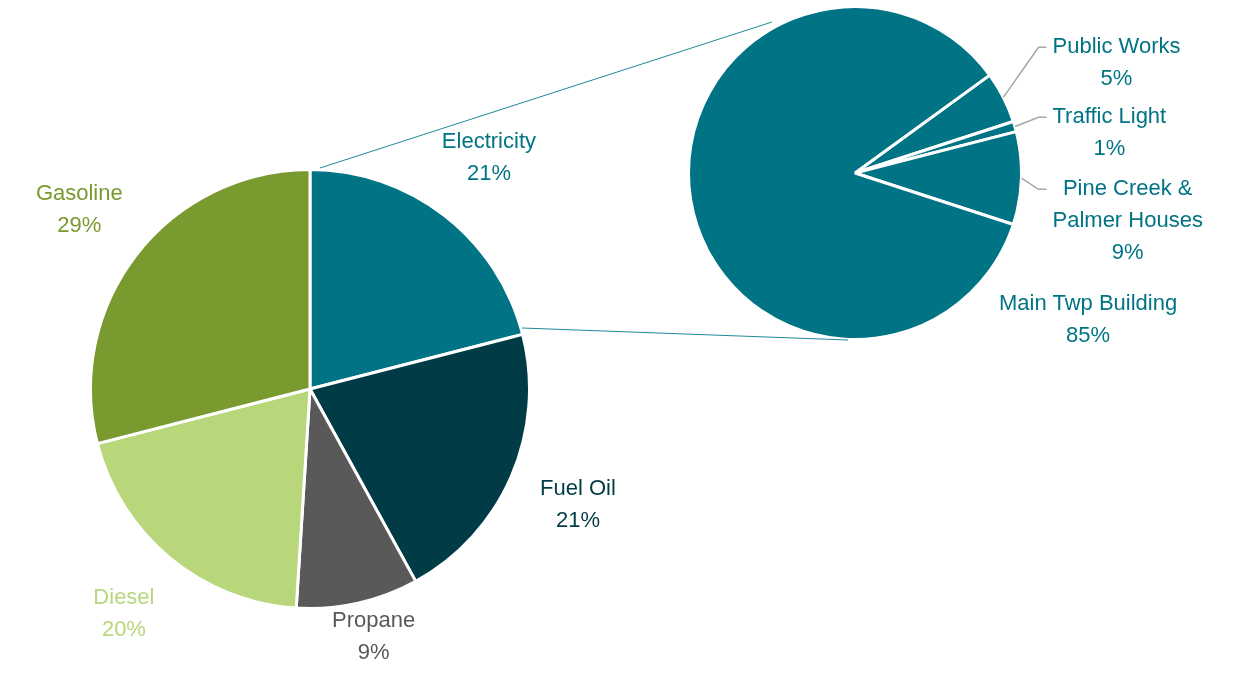  I want to click on slice-label: Gasoline, so click(79, 193).